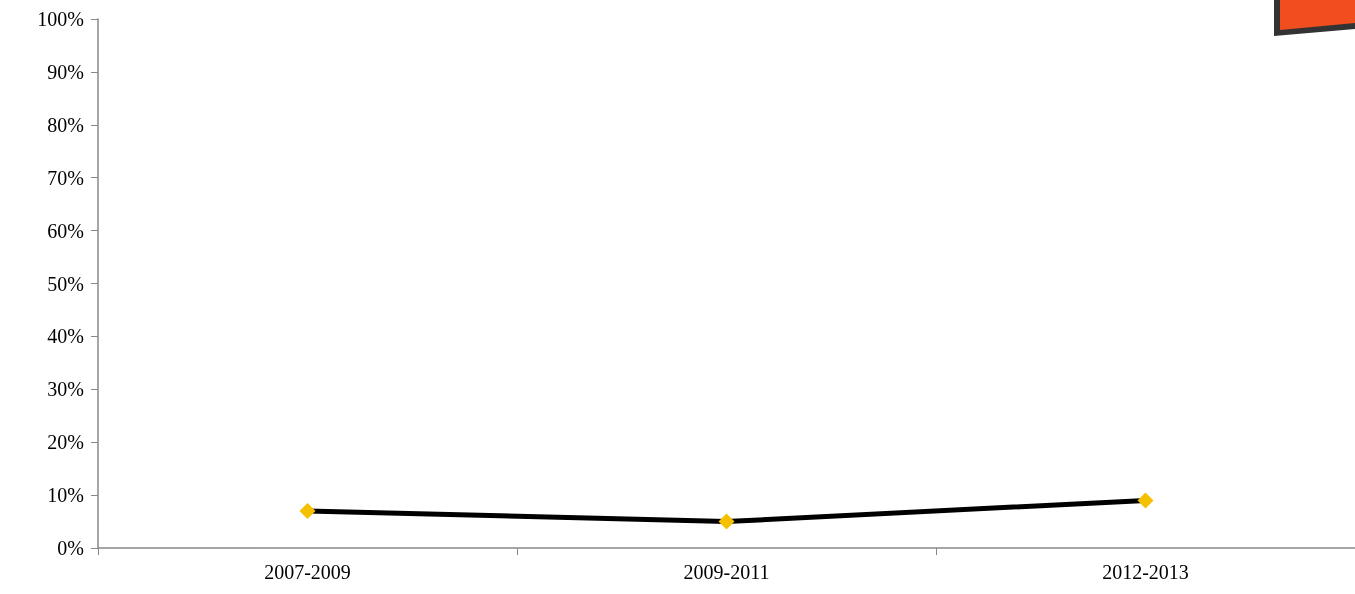 Image resolution: width=1355 pixels, height=594 pixels. I want to click on x-tick-label: 2012-2013, so click(1145, 572).